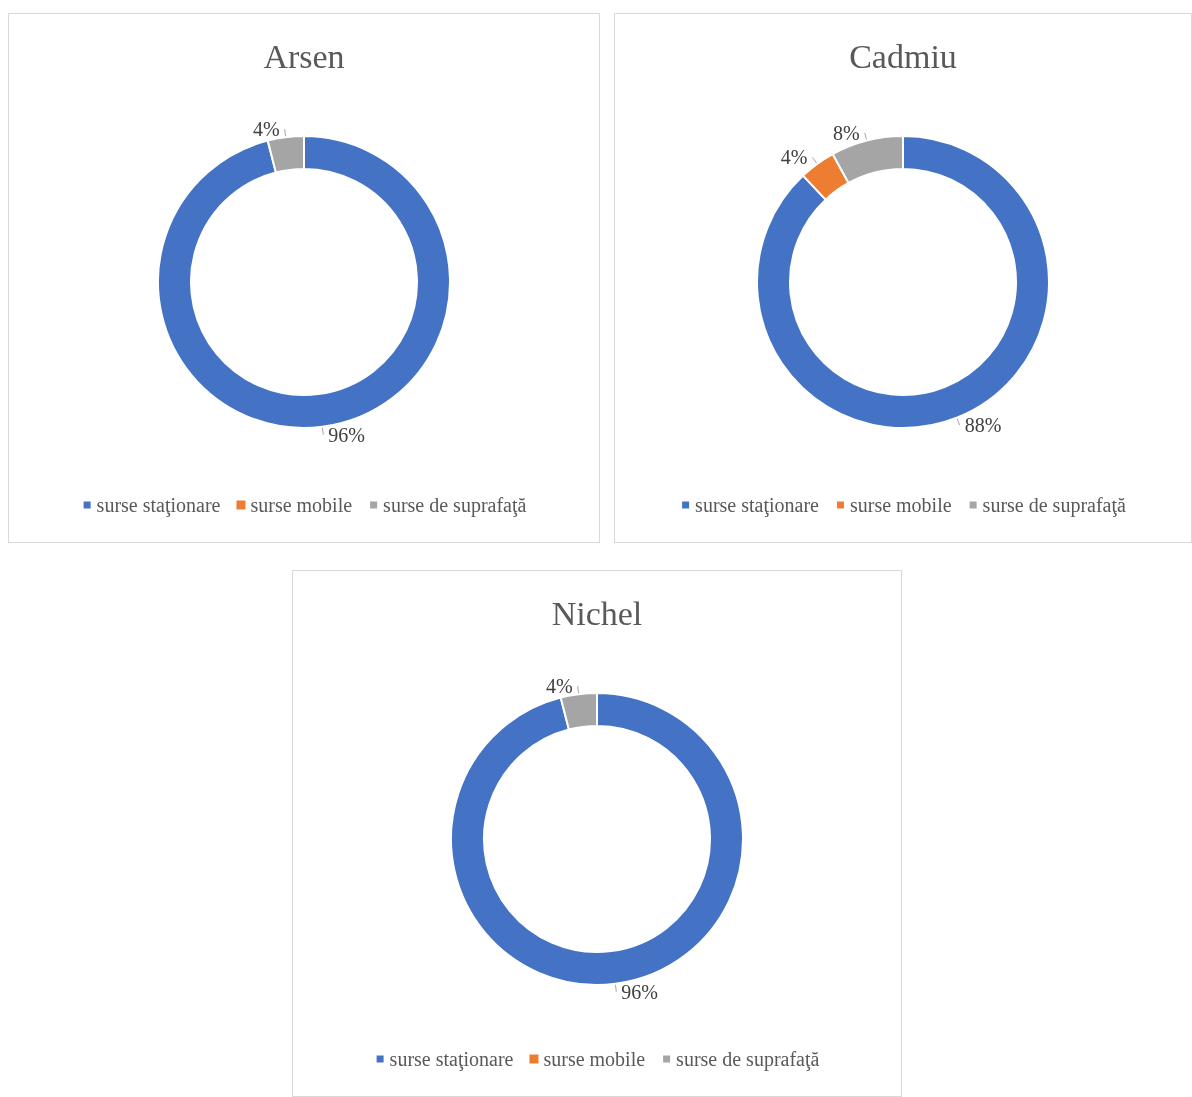  Describe the element at coordinates (983, 425) in the screenshot. I see `data-label: 88%` at that location.